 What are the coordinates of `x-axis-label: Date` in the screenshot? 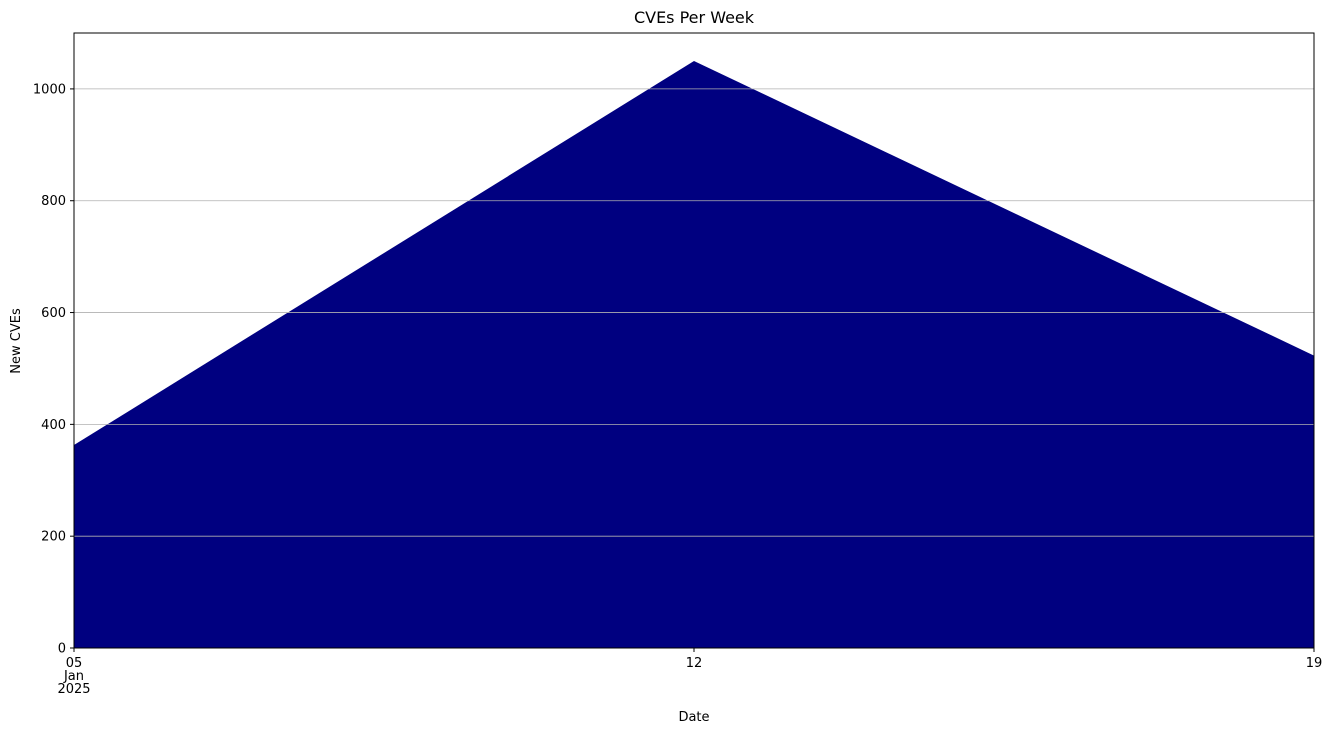 It's located at (693, 717).